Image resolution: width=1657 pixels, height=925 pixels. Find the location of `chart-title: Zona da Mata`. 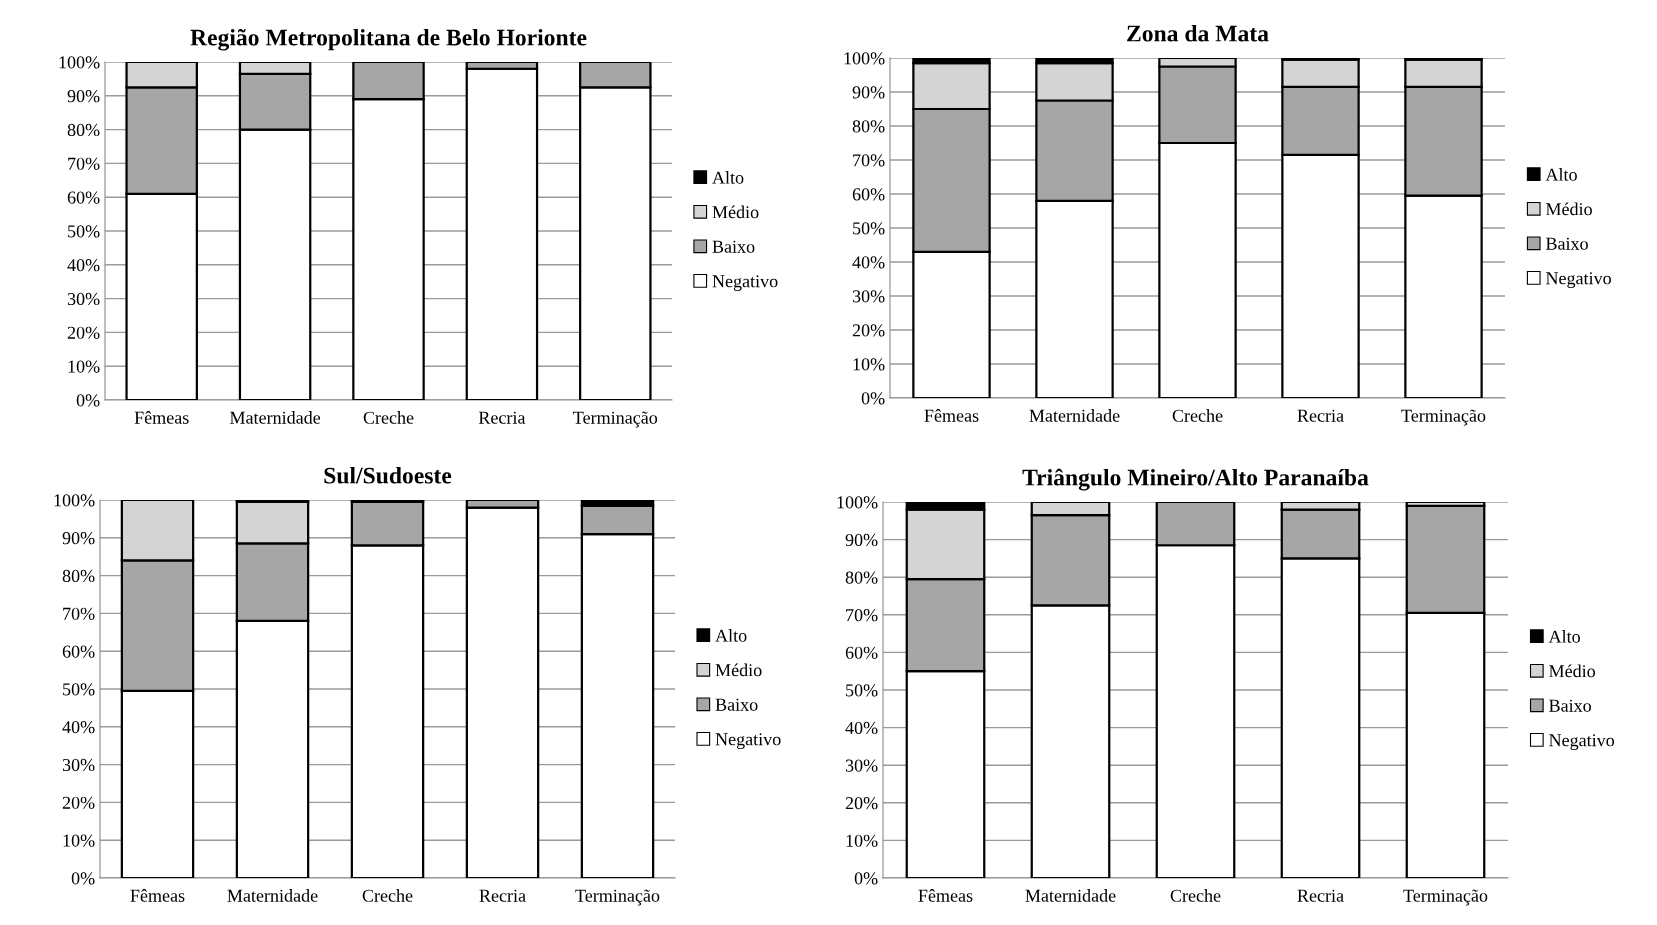

chart-title: Zona da Mata is located at coordinates (1198, 33).